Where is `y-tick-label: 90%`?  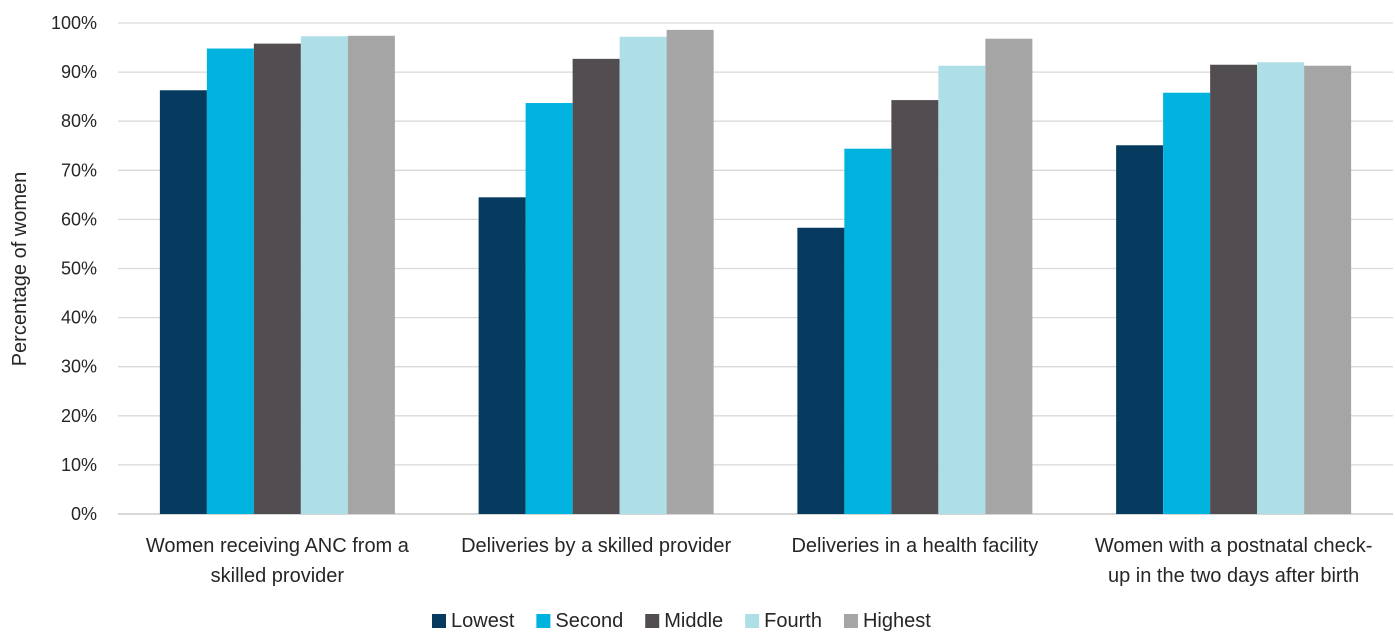
y-tick-label: 90% is located at coordinates (79, 72).